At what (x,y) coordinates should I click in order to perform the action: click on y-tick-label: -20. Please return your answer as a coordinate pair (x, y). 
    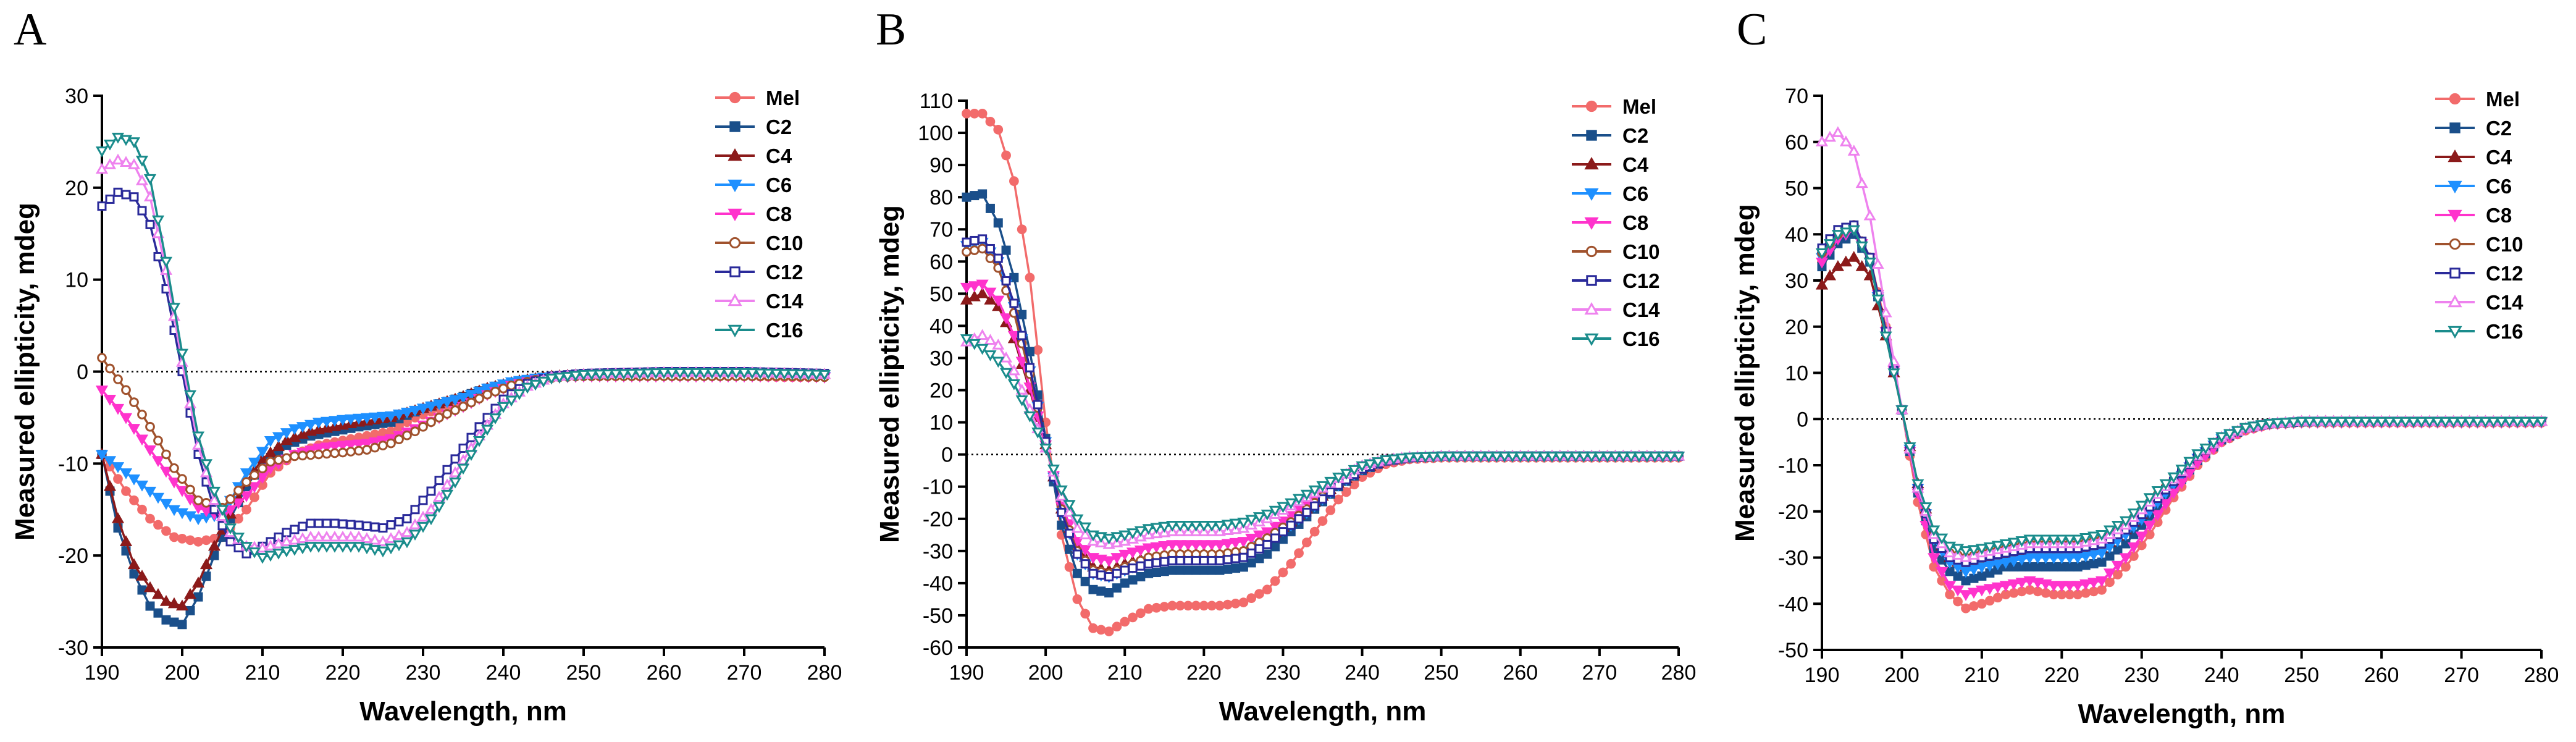
    Looking at the image, I should click on (938, 519).